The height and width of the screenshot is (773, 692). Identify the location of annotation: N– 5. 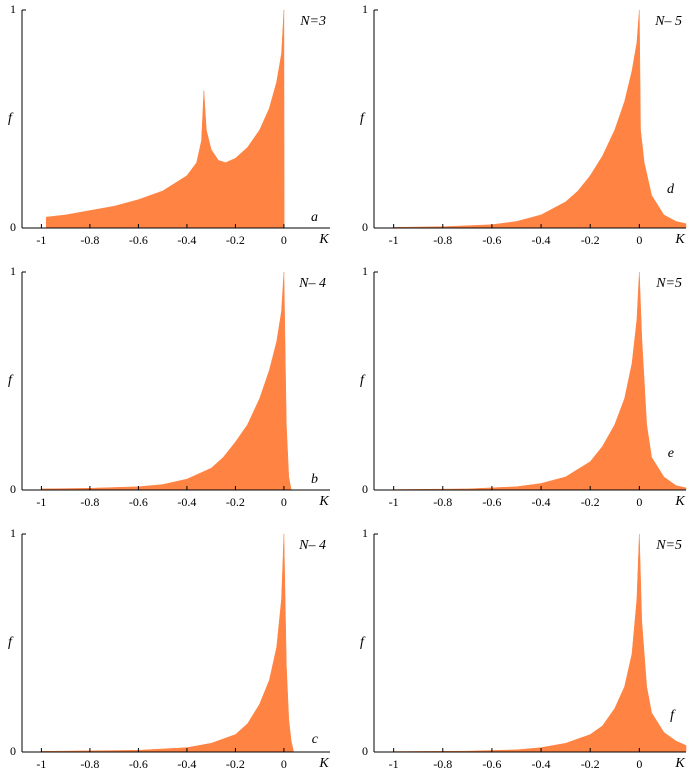
(668, 21).